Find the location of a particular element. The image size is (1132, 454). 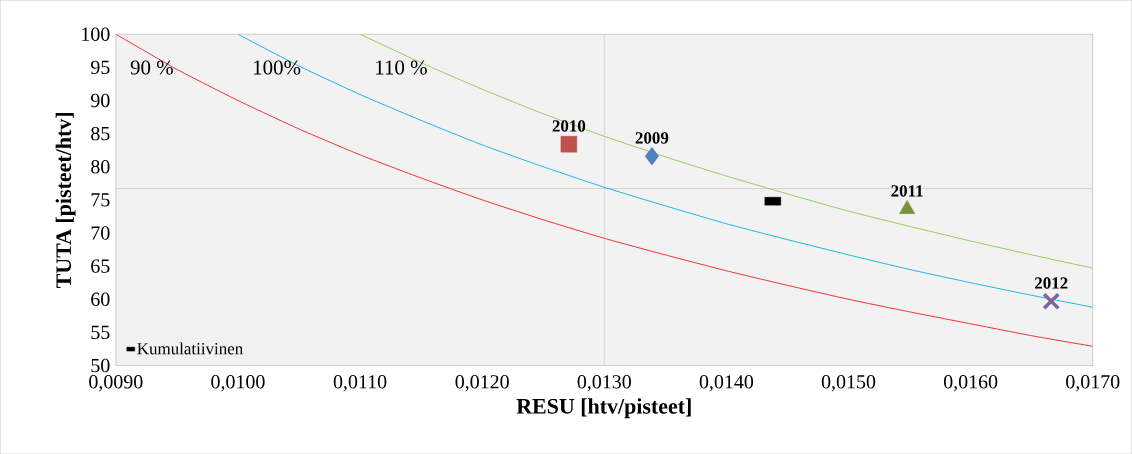

y-tick-label: 80 is located at coordinates (100, 166).